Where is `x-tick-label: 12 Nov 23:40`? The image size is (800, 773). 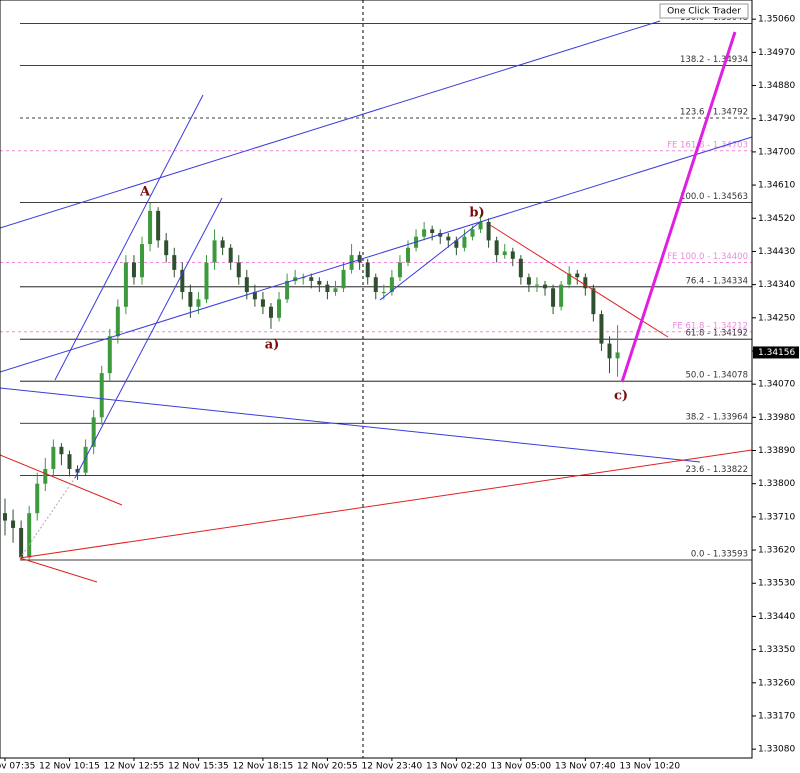 x-tick-label: 12 Nov 23:40 is located at coordinates (392, 767).